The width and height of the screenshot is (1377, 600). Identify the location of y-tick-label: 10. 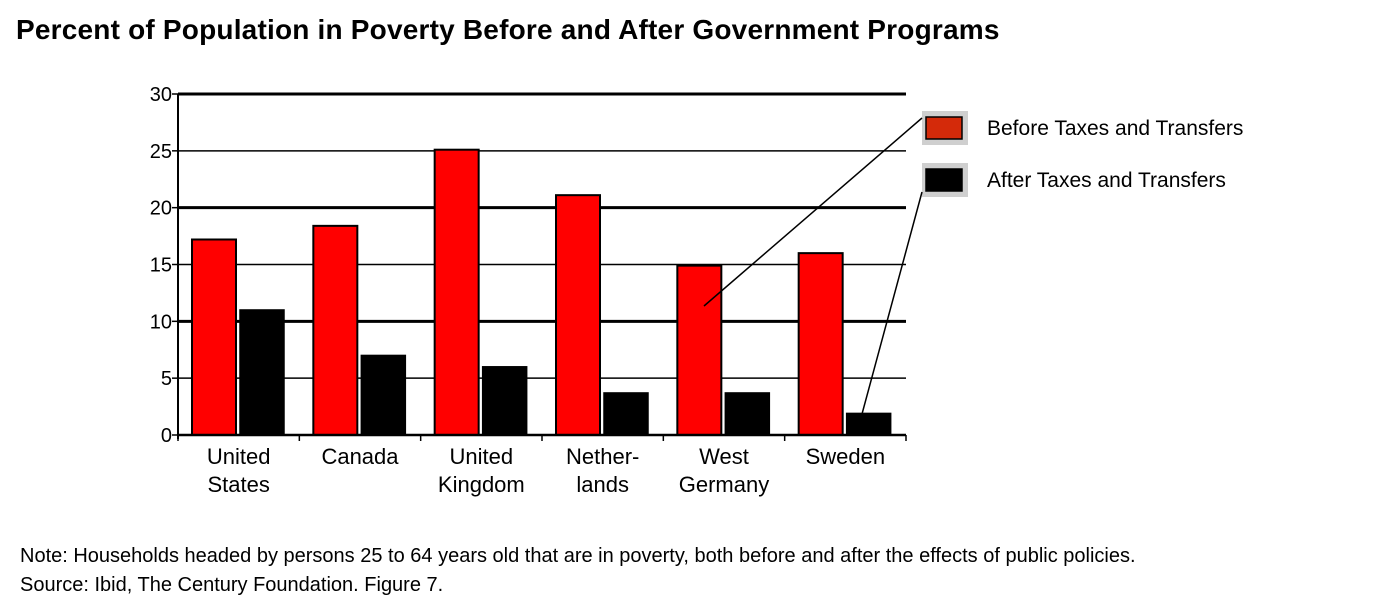
(161, 322).